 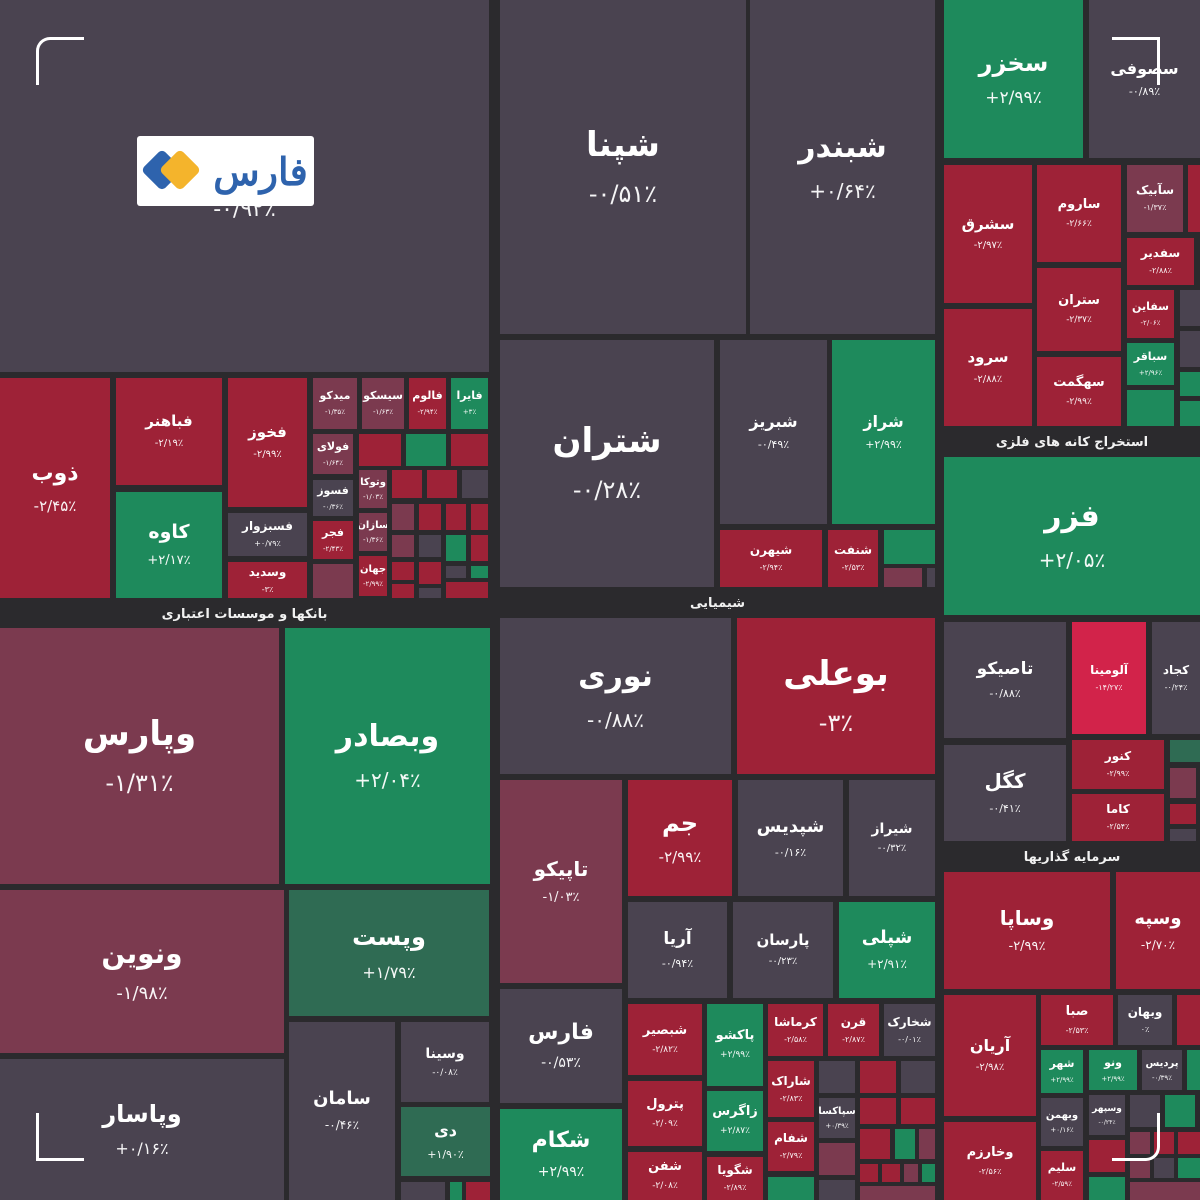 What do you see at coordinates (677, 950) in the screenshot?
I see `treemap-cell: آریا -۰/۹۴٪` at bounding box center [677, 950].